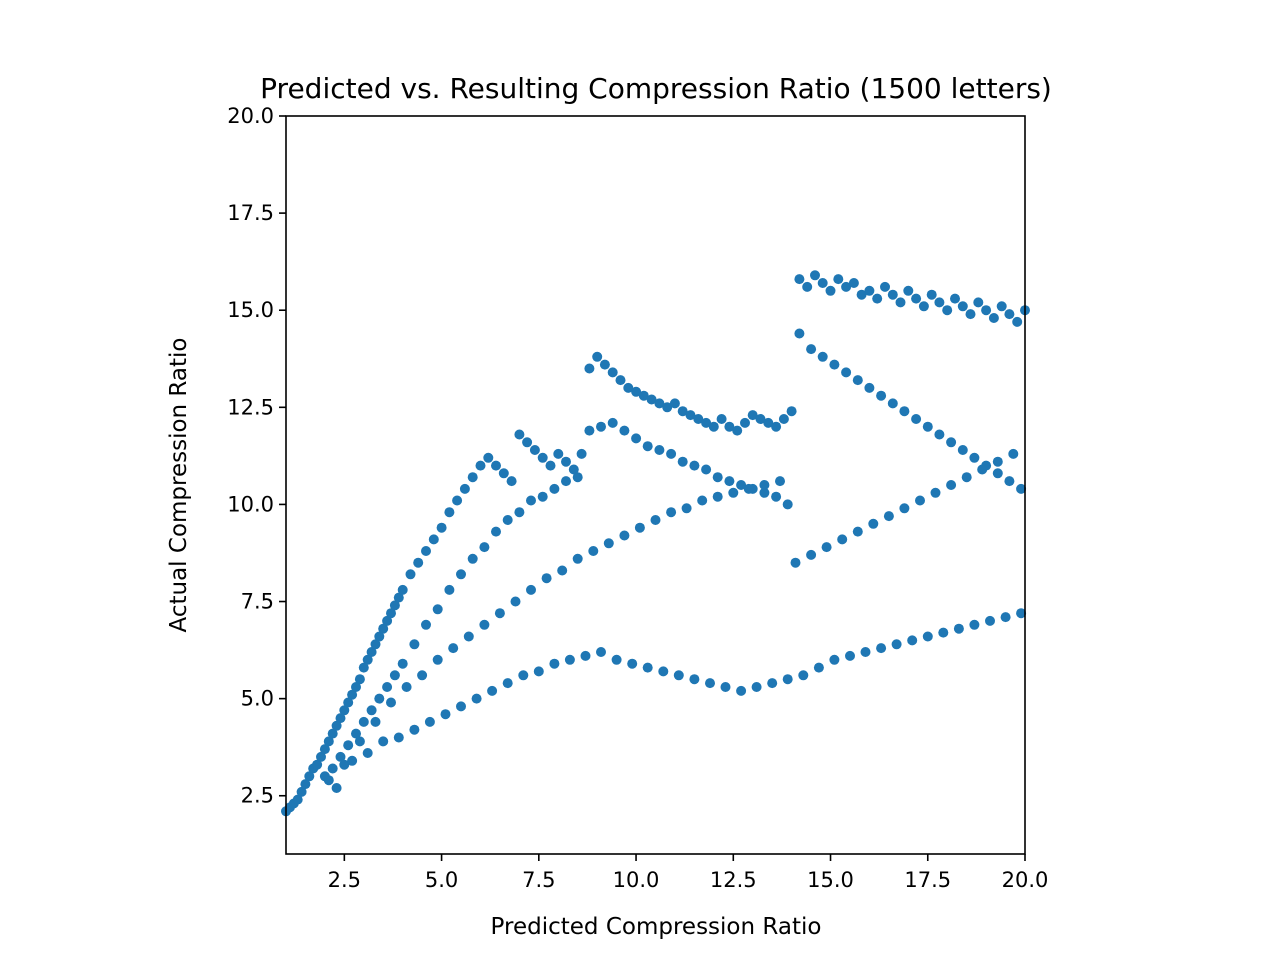  I want to click on y-axis: 2.5 5.0 7.5 10.0 12.5 15.0 17.5 20.0, so click(256, 456).